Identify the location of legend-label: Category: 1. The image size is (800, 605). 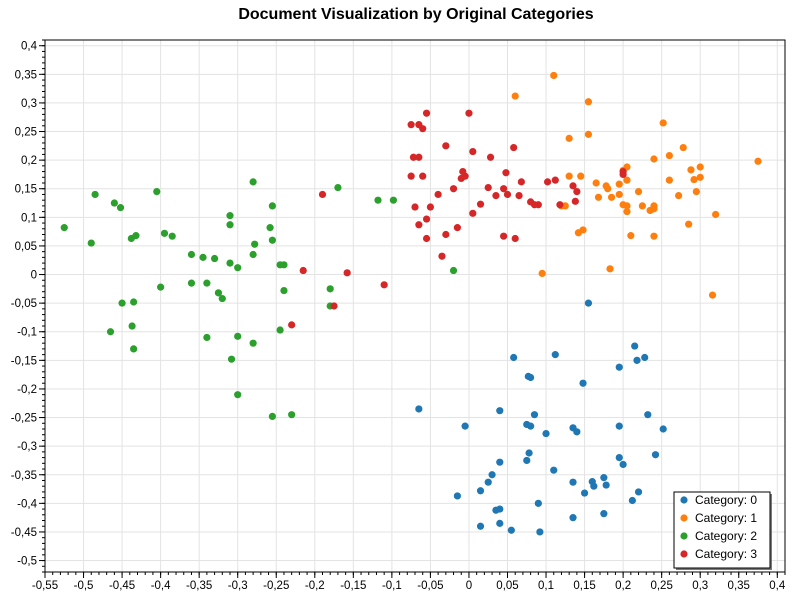
(726, 518).